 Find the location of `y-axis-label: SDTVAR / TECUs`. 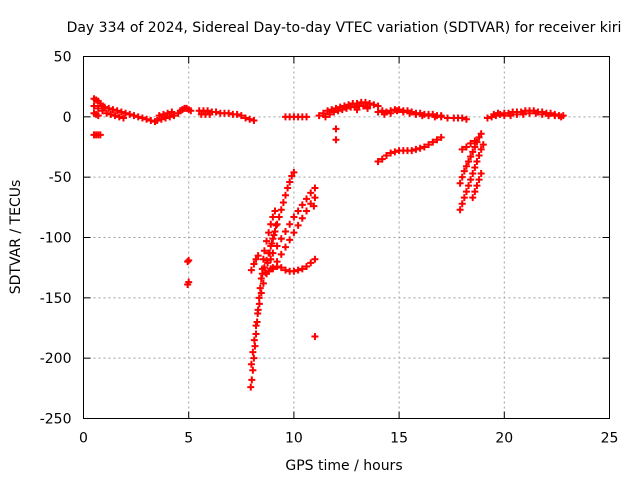

y-axis-label: SDTVAR / TECUs is located at coordinates (16, 237).